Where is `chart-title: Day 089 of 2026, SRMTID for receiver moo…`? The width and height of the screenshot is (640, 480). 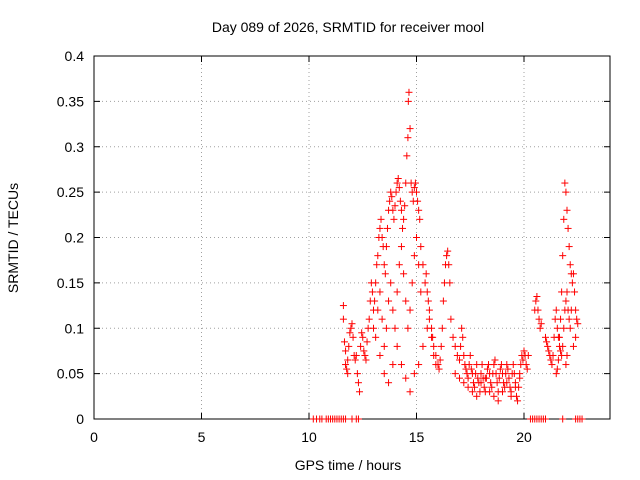
chart-title: Day 089 of 2026, SRMTID for receiver moo… is located at coordinates (348, 27).